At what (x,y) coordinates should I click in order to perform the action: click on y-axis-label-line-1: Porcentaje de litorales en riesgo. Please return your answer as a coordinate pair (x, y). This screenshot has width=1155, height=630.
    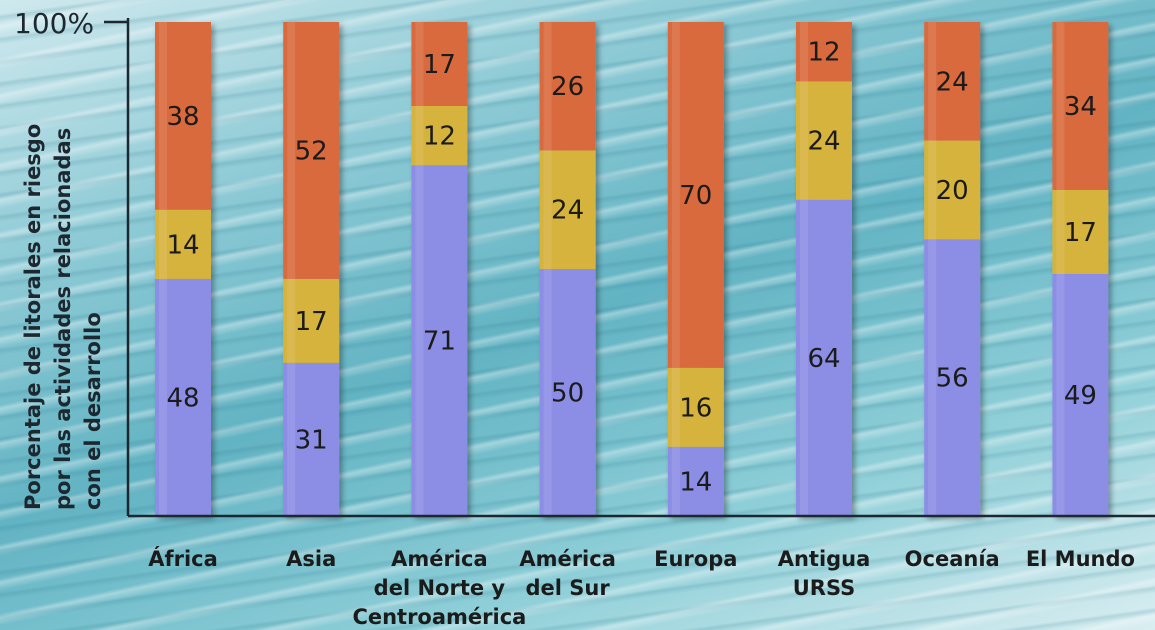
    Looking at the image, I should click on (33, 317).